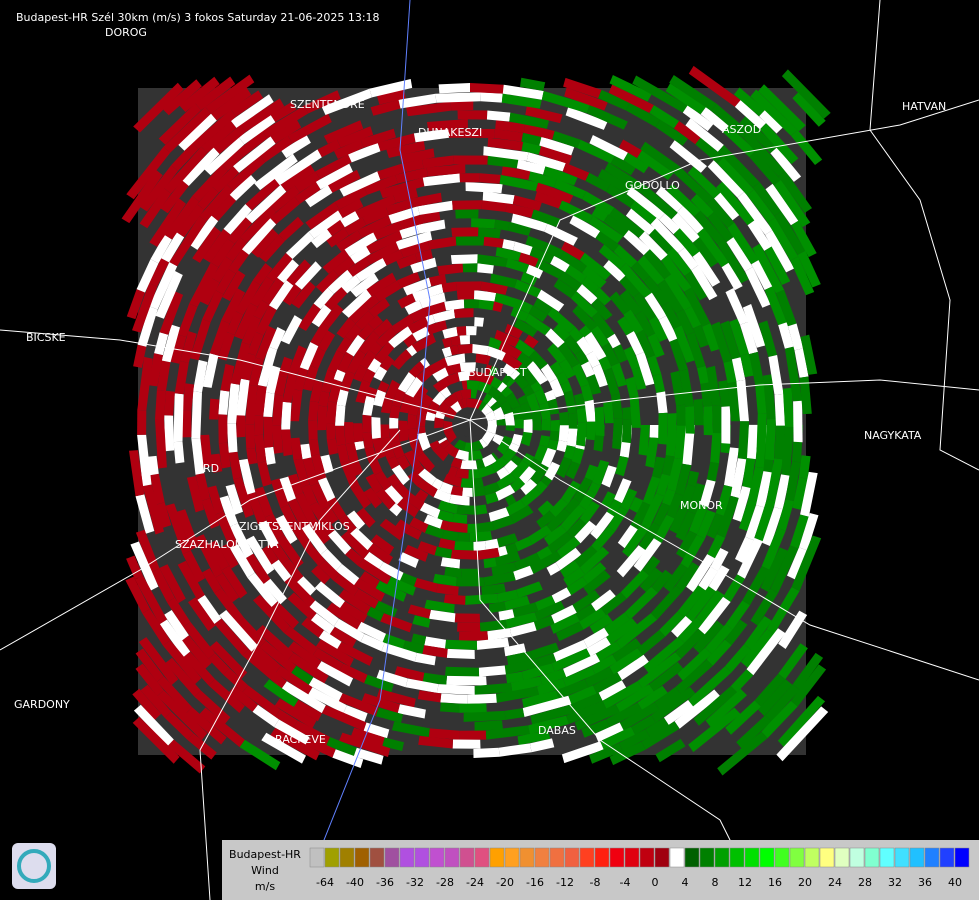 This screenshot has height=900, width=979. I want to click on legend-tick: 36, so click(925, 882).